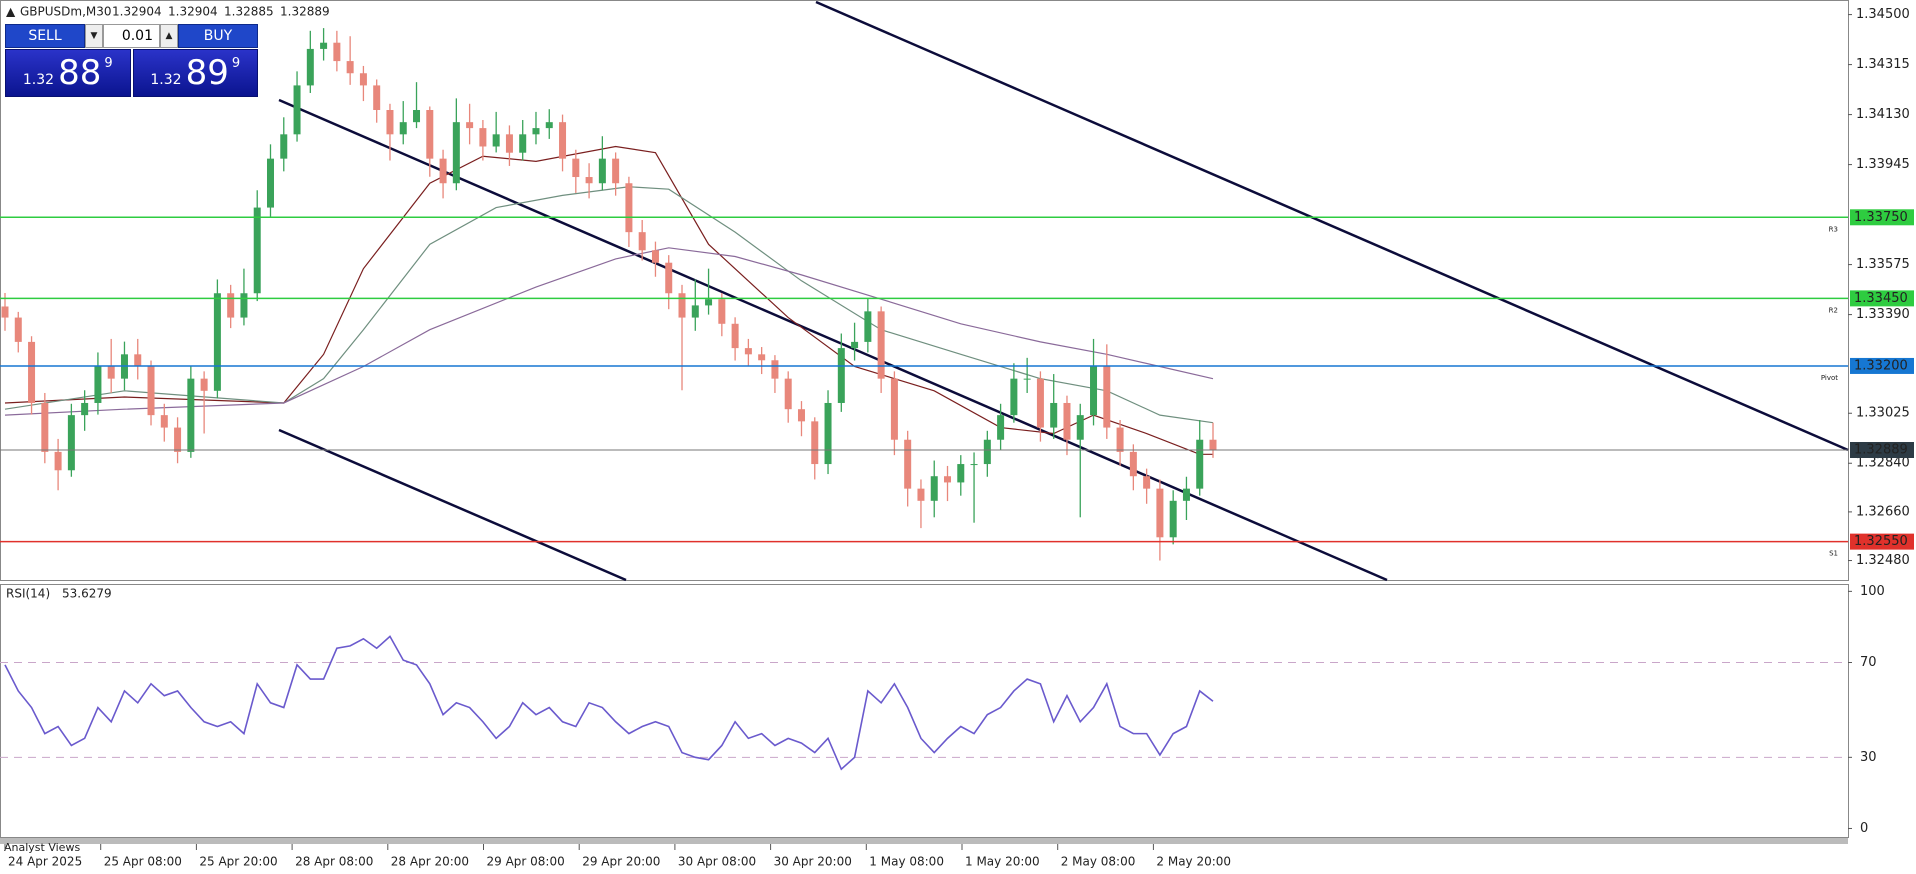 This screenshot has width=1916, height=874. I want to click on rsi-value: 53.6279, so click(87, 594).